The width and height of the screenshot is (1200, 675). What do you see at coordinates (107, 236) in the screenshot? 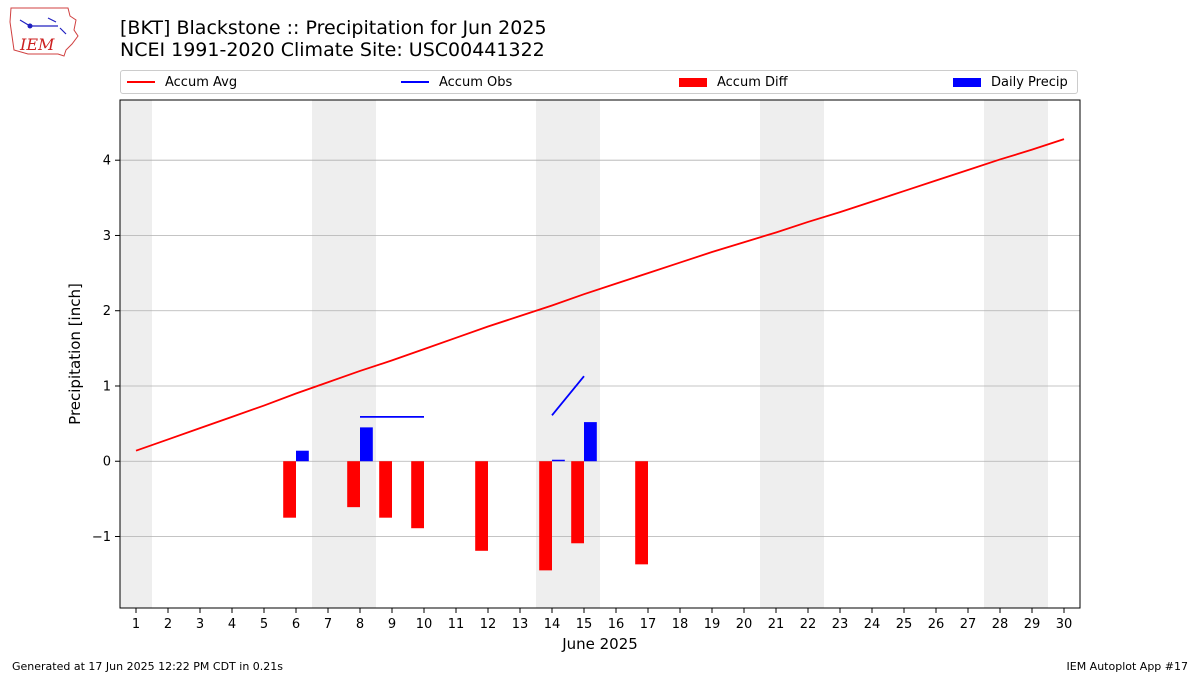
I see `y-tick-label: 3` at bounding box center [107, 236].